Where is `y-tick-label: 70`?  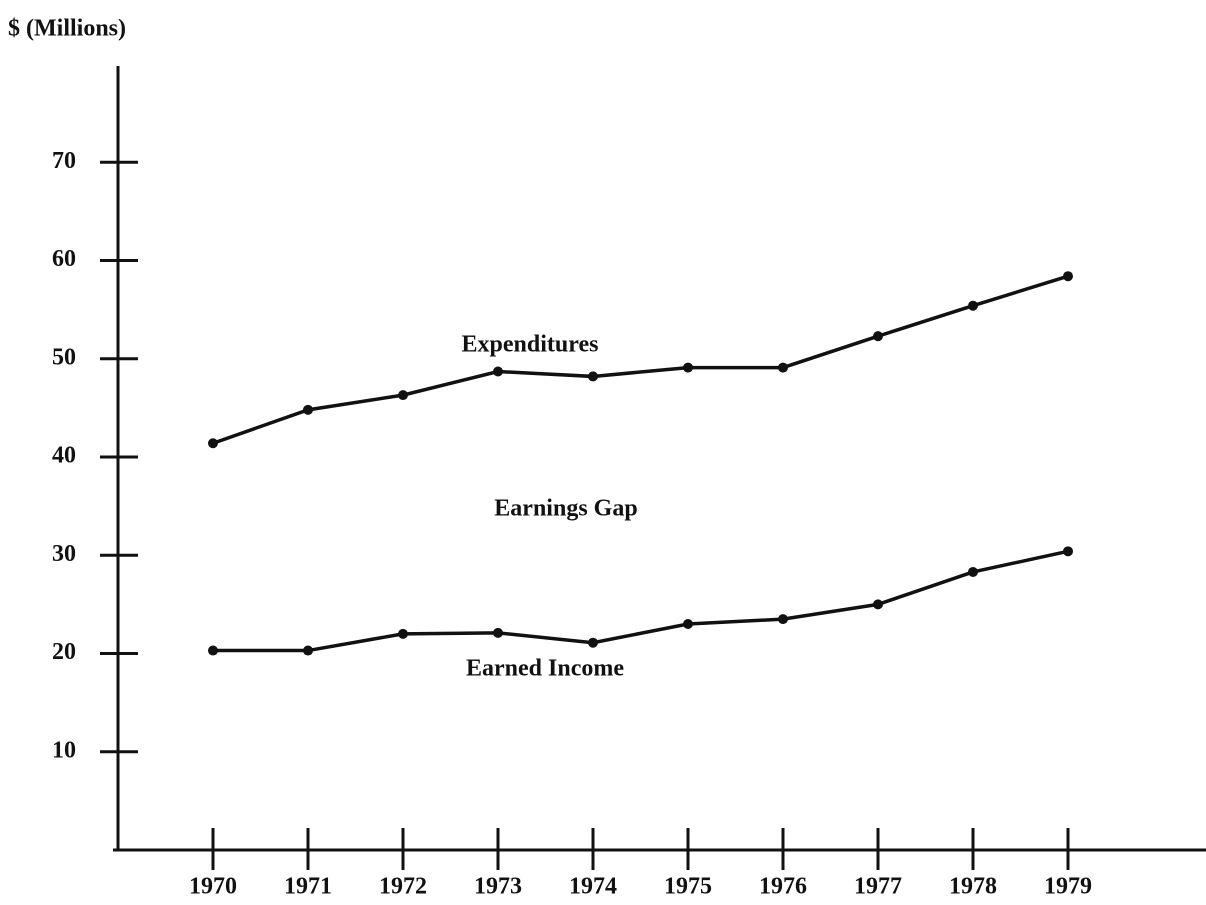
y-tick-label: 70 is located at coordinates (64, 161).